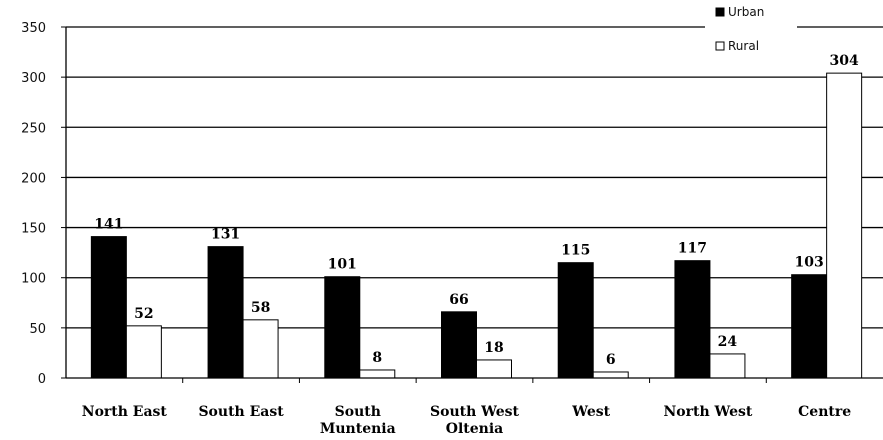  Describe the element at coordinates (358, 429) in the screenshot. I see `x-category-label-line: Muntenia` at that location.